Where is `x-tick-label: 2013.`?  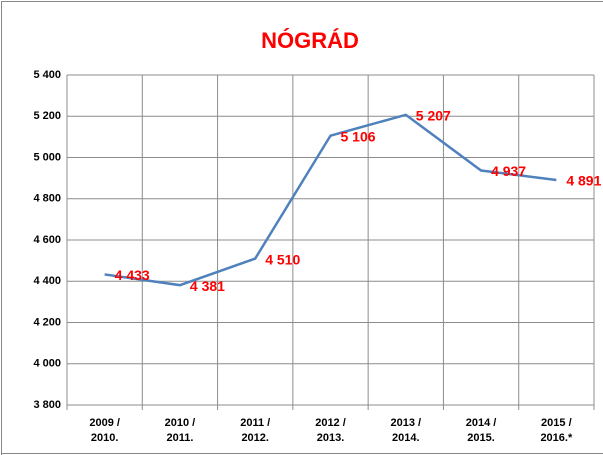 x-tick-label: 2013. is located at coordinates (331, 438).